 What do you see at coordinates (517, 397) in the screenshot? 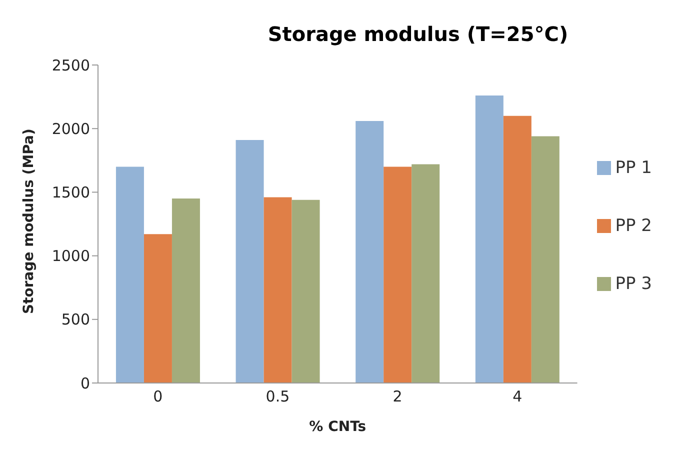
I see `x-tick-label: 4` at bounding box center [517, 397].